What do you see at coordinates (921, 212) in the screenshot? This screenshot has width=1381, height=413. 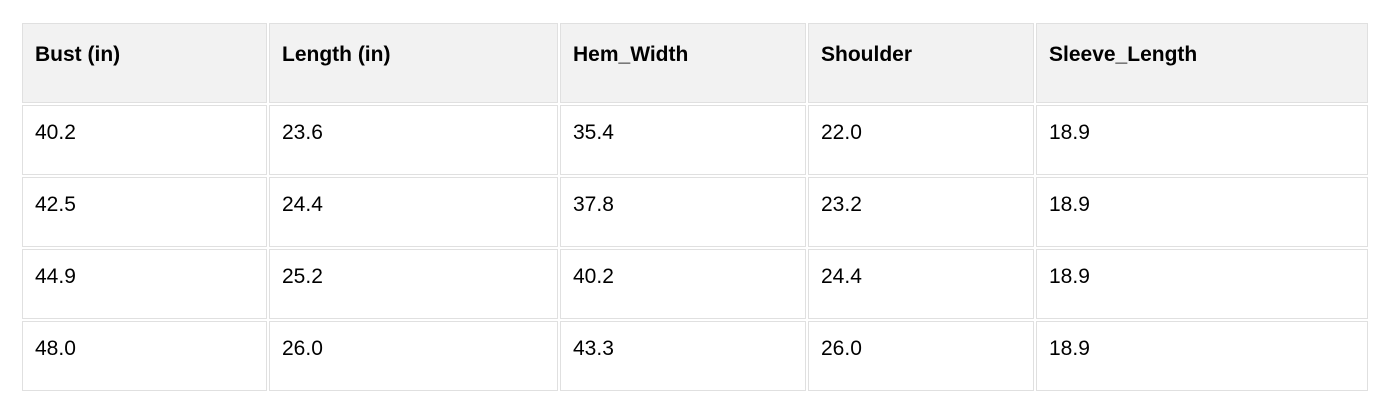 I see `table-cell: 23.2` at bounding box center [921, 212].